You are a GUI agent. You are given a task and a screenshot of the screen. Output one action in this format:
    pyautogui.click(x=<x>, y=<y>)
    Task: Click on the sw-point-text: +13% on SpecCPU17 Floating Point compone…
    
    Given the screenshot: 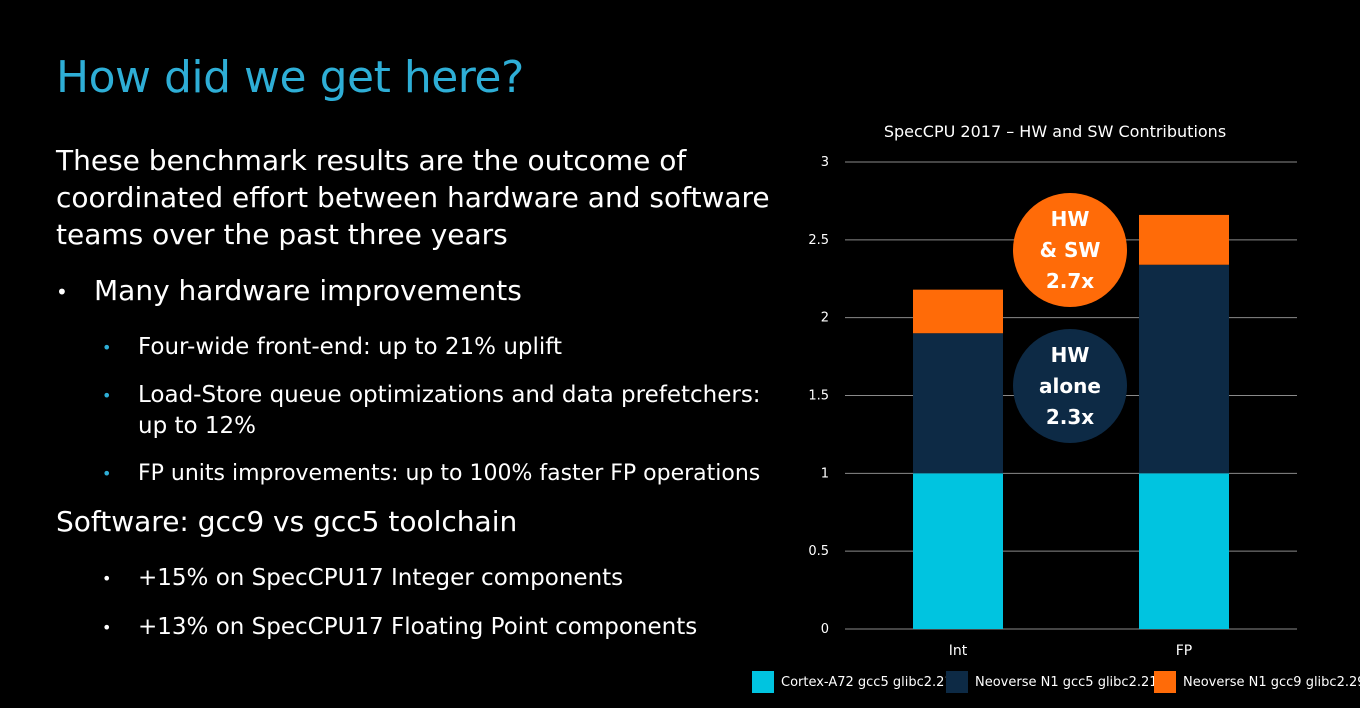 What is the action you would take?
    pyautogui.click(x=418, y=627)
    